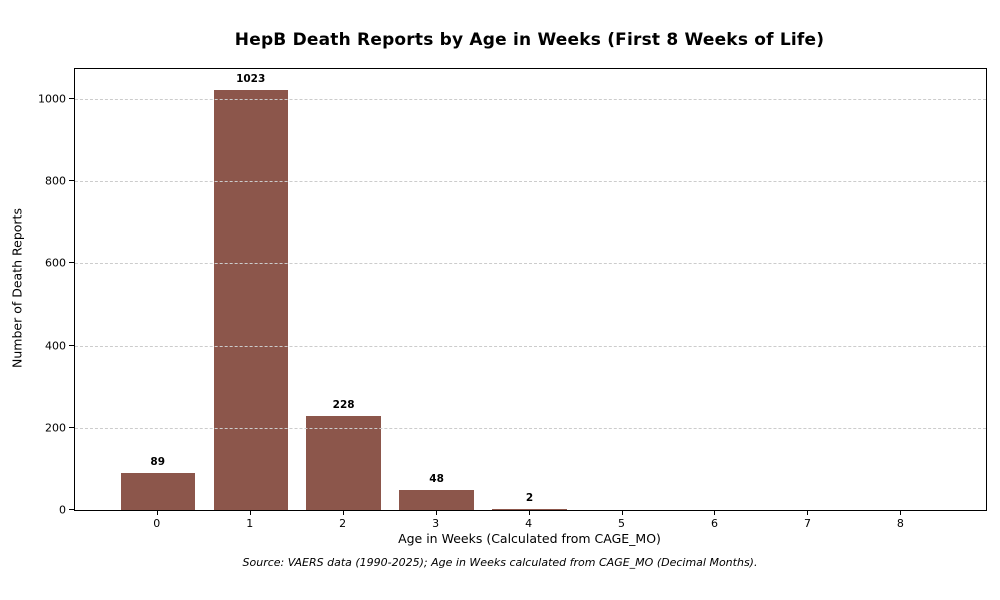 This screenshot has height=600, width=1000. What do you see at coordinates (62, 510) in the screenshot?
I see `y-tick-label-0: 0` at bounding box center [62, 510].